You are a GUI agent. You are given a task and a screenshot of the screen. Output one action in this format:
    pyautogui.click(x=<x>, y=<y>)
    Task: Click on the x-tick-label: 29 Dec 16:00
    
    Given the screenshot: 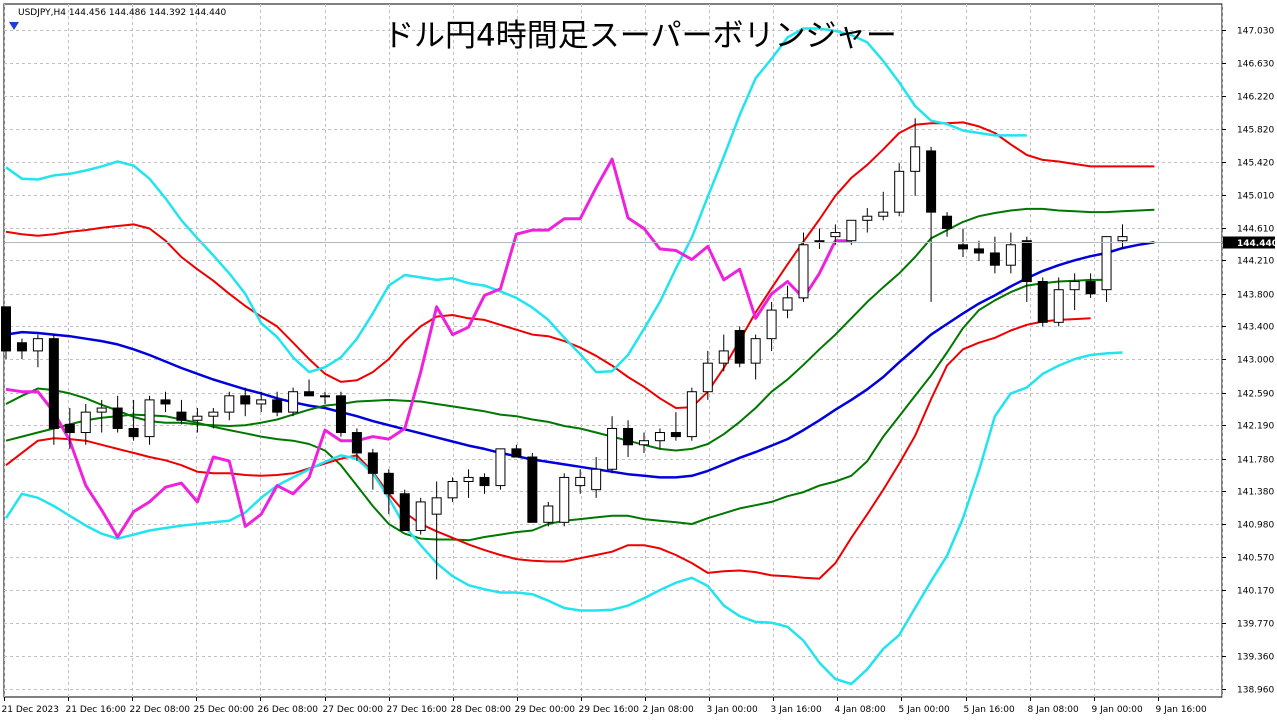 What is the action you would take?
    pyautogui.click(x=609, y=710)
    